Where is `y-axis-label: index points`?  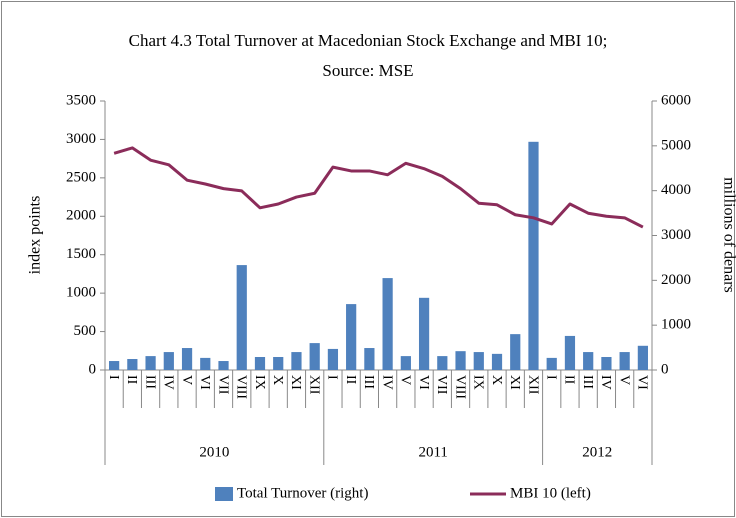 y-axis-label: index points is located at coordinates (35, 235).